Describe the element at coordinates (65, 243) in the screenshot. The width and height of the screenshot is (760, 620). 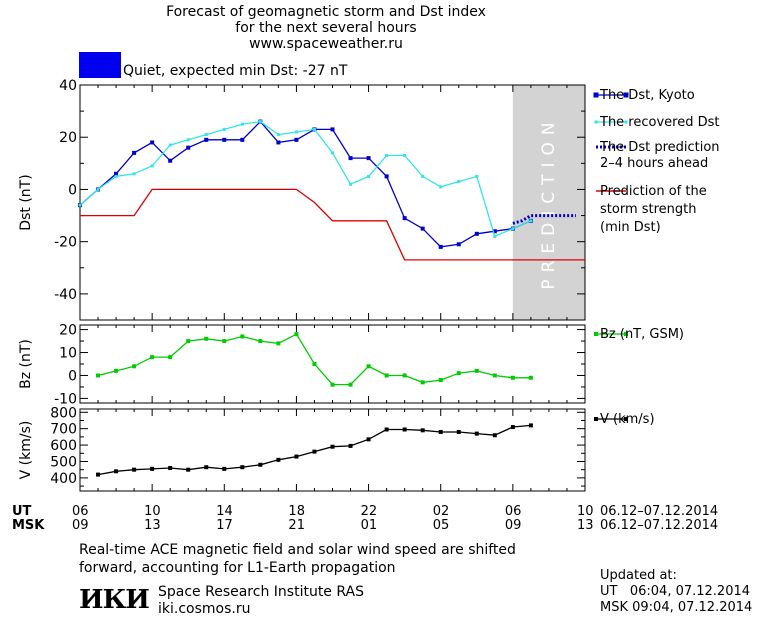
I see `y-tick-label: -20` at that location.